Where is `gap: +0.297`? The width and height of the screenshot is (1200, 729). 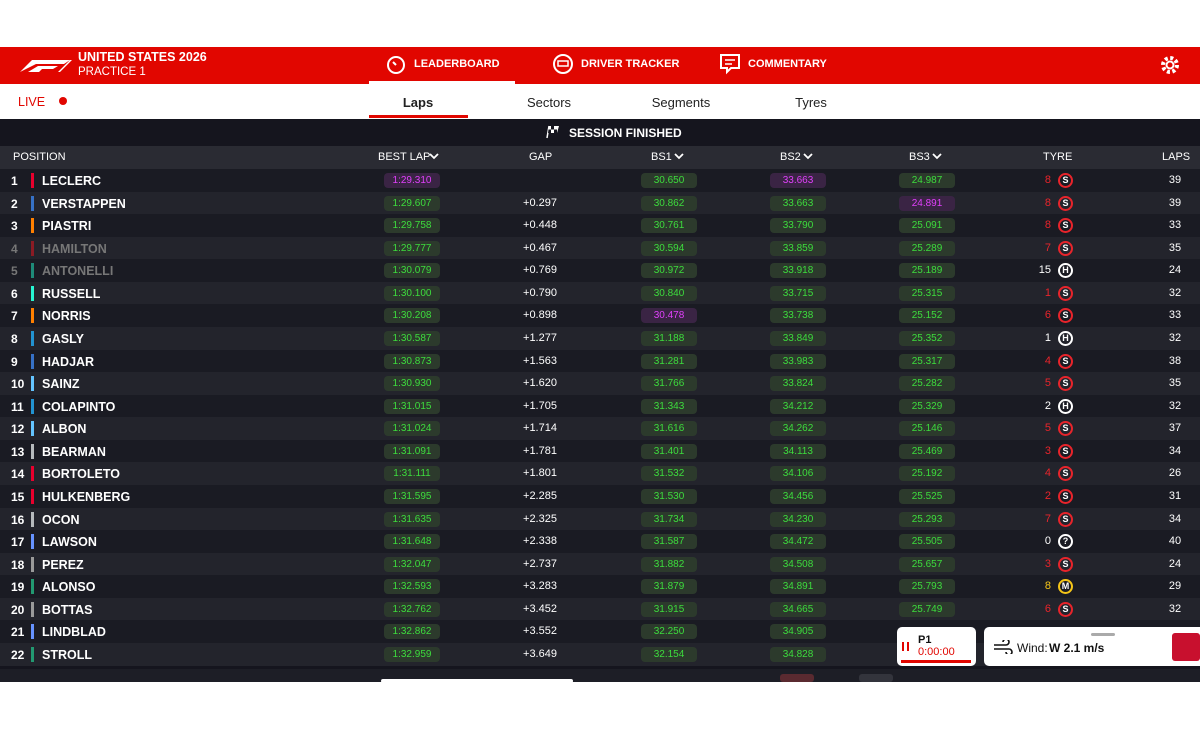 gap: +0.297 is located at coordinates (540, 202).